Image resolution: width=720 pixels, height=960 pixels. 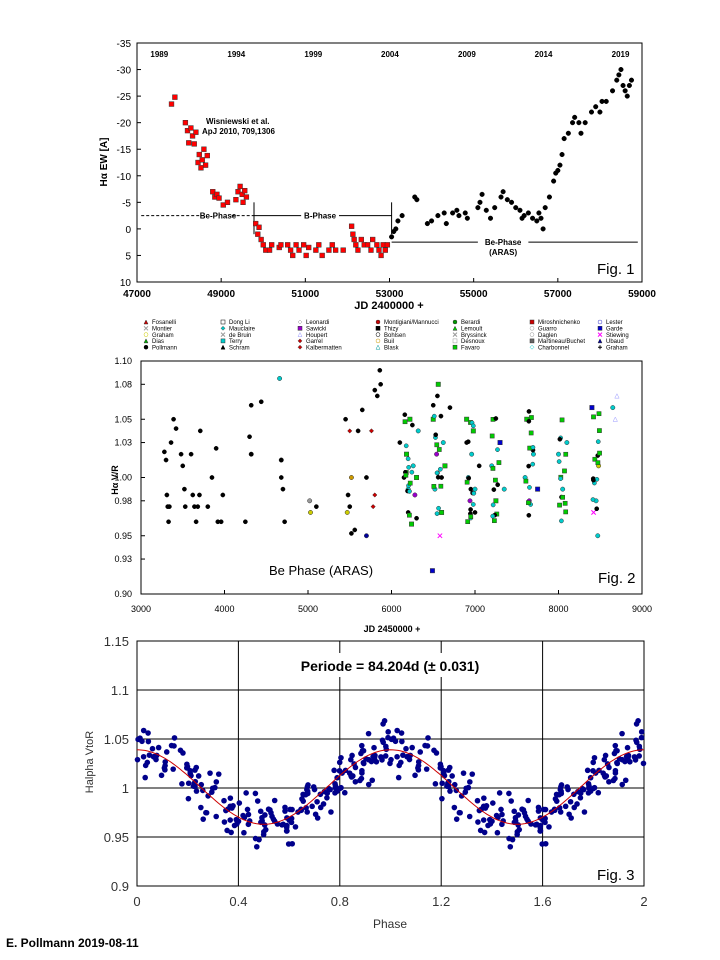 I want to click on fig1-y-tick-label: -5, so click(x=126, y=203).